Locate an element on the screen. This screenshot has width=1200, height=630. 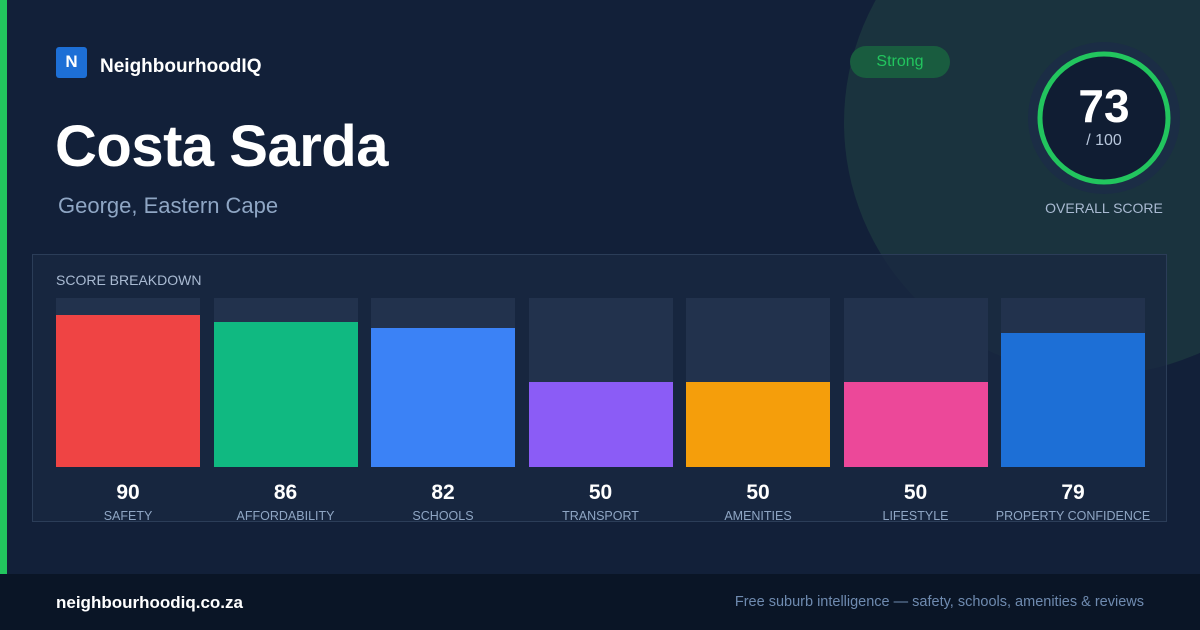
bar-column-affordability: 86 AFFORDABILITY is located at coordinates (285, 410).